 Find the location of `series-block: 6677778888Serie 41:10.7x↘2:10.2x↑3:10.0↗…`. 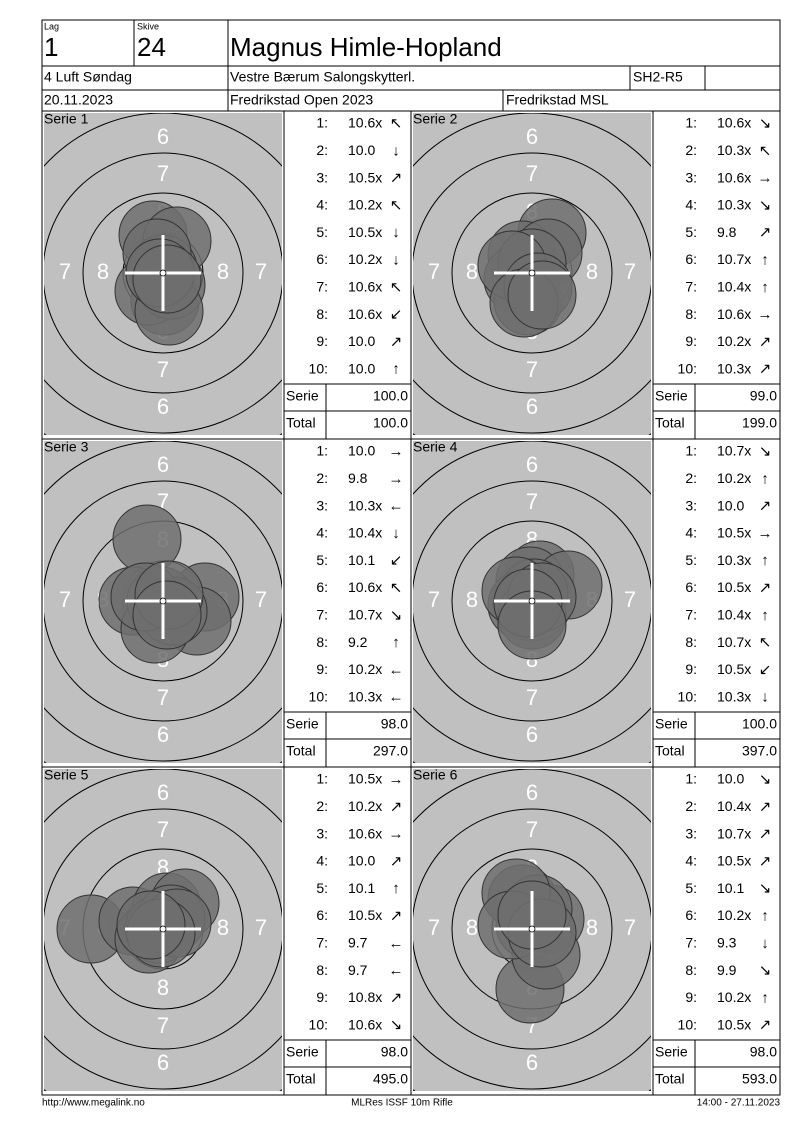

series-block: 6677778888Serie 41:10.7x↘2:10.2x↑3:10.0↗… is located at coordinates (595, 603).